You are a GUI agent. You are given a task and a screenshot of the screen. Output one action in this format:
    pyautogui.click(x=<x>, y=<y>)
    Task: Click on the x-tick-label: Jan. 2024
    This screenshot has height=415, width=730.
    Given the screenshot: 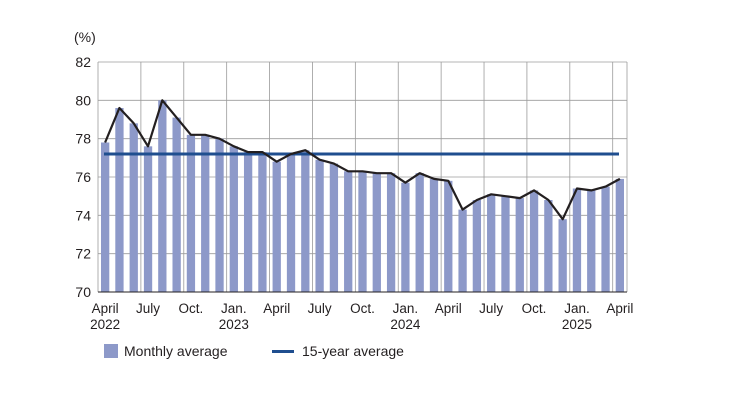 What is the action you would take?
    pyautogui.click(x=405, y=316)
    